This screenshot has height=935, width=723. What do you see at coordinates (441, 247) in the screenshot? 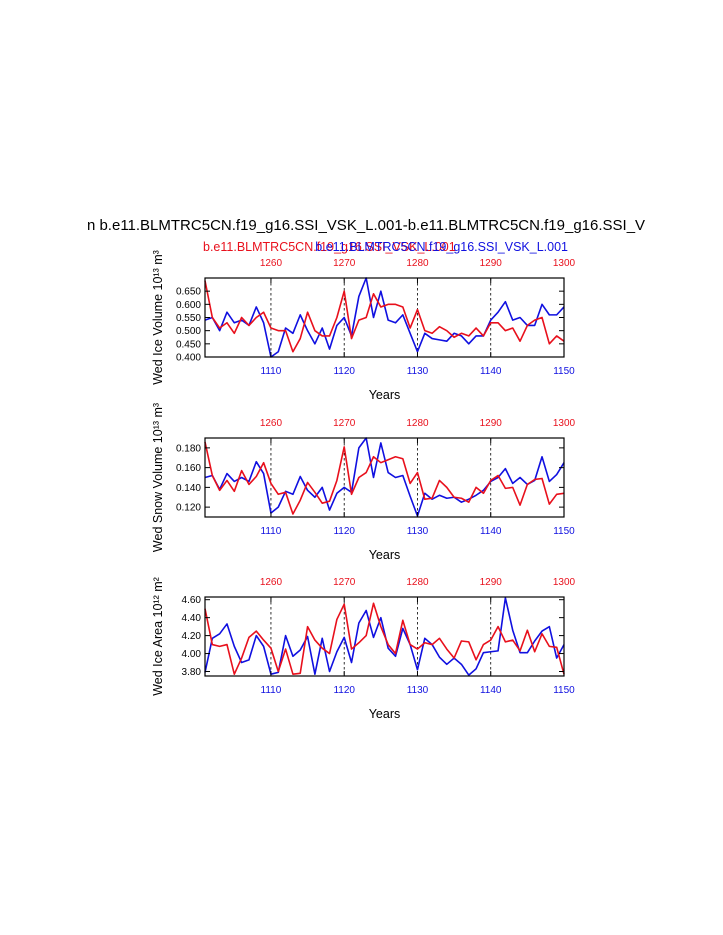
I see `subtitle-blue-run: b.e11.BLMTRC5CN.f19_g16.SSI_VSK_L.001` at bounding box center [441, 247].